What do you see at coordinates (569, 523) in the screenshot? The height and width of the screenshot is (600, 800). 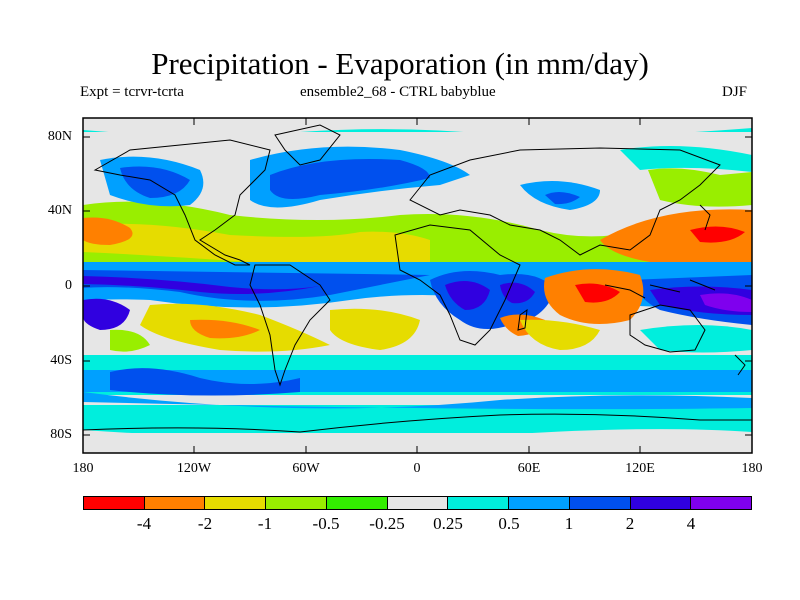 I see `colorbar-label: 1` at bounding box center [569, 523].